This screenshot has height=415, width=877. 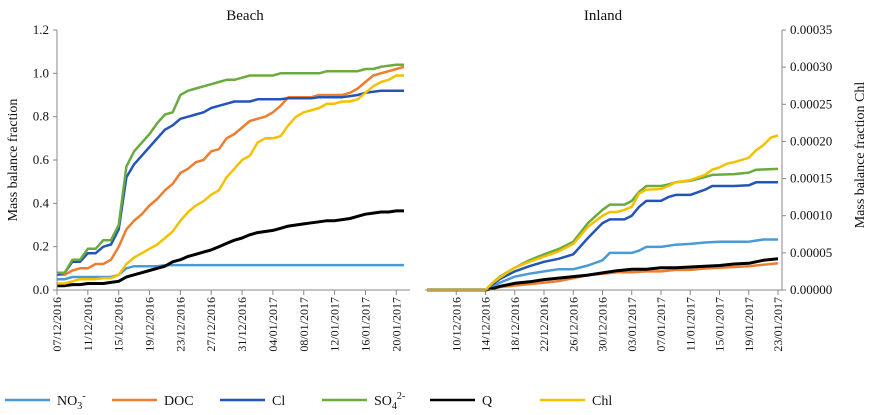 I want to click on inland-series-doc, so click(x=603, y=277).